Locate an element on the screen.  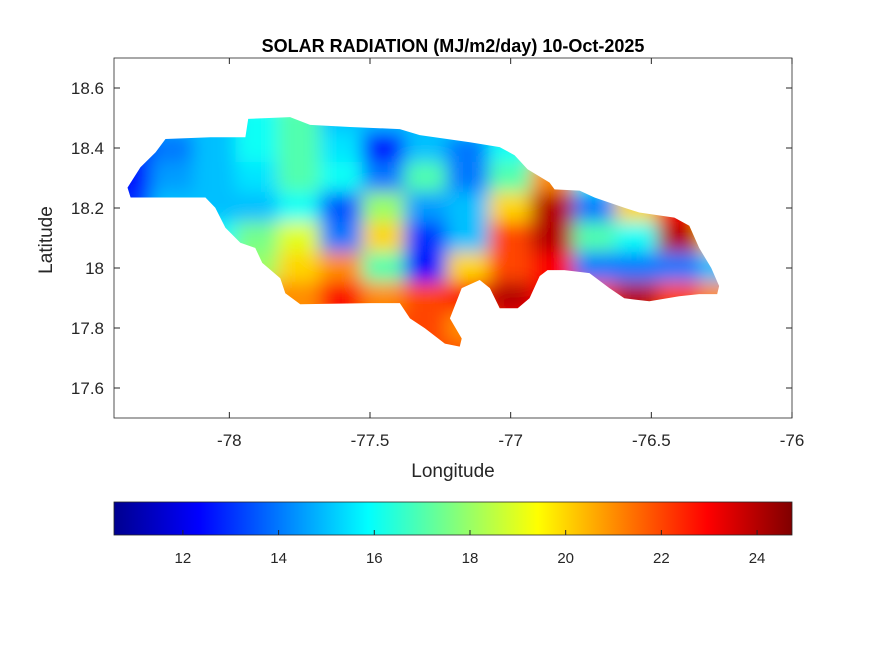
x-tick-label: -77.5 is located at coordinates (370, 440).